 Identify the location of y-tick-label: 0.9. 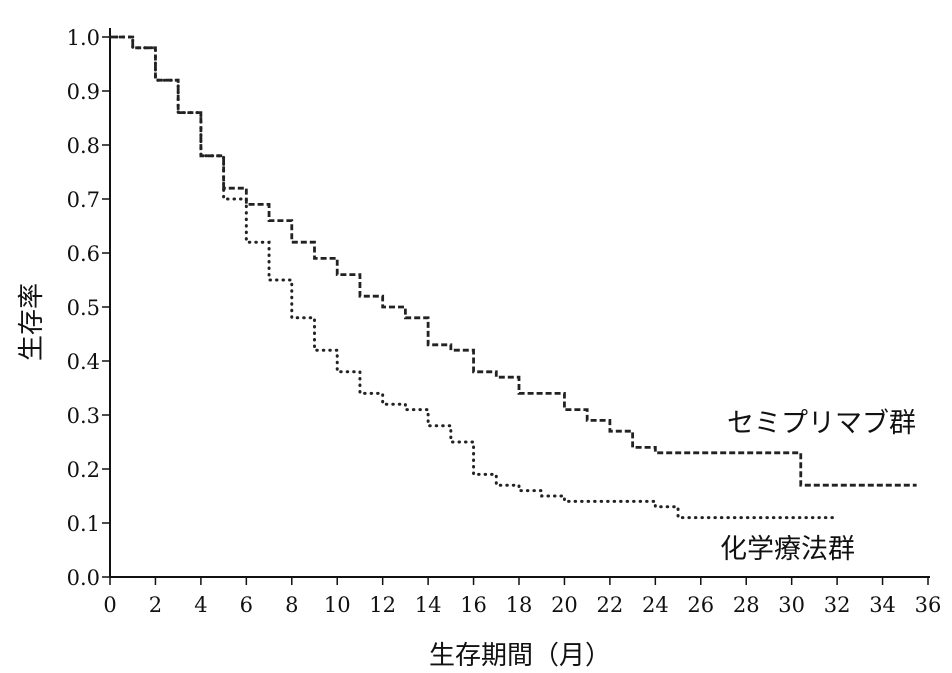
(83, 92).